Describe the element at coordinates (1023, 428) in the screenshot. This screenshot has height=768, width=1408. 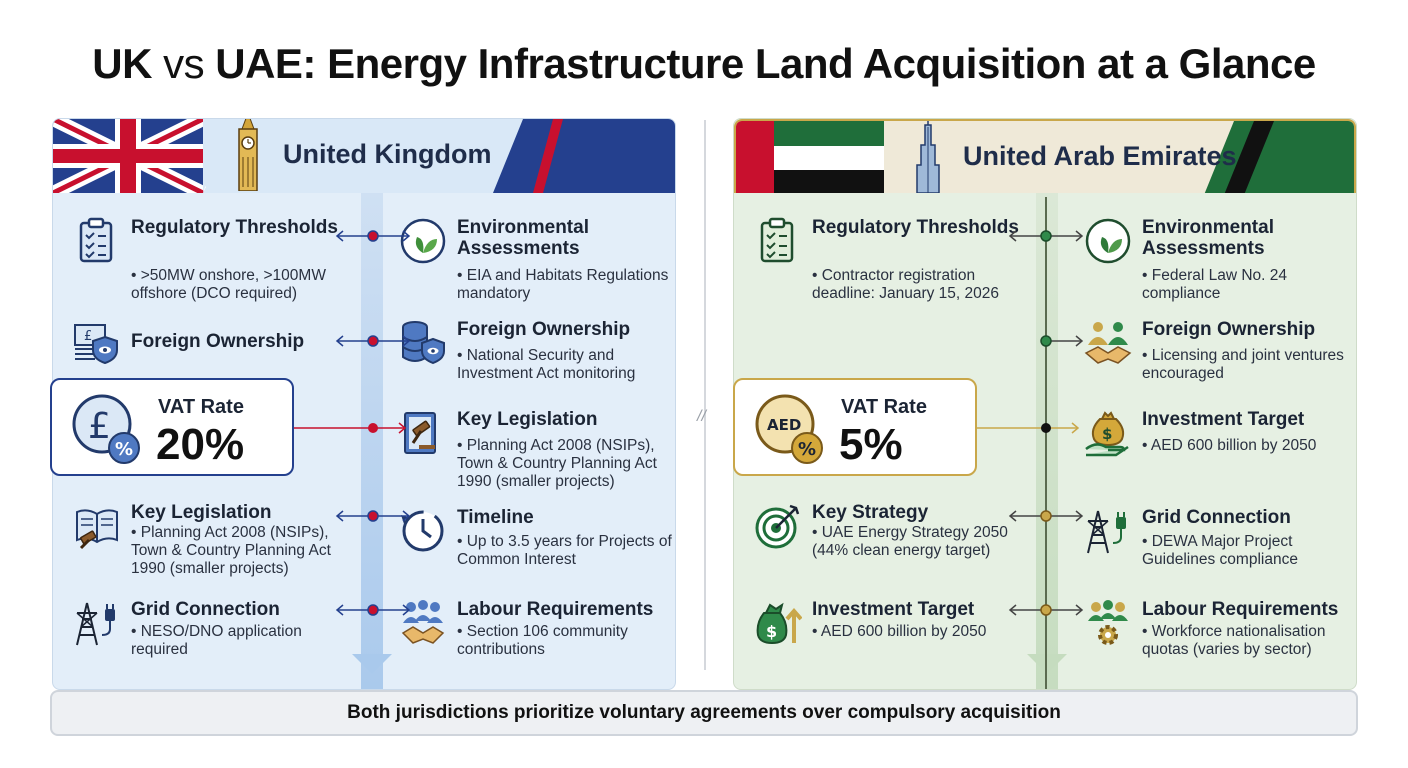
I see `uae-connector-vat` at that location.